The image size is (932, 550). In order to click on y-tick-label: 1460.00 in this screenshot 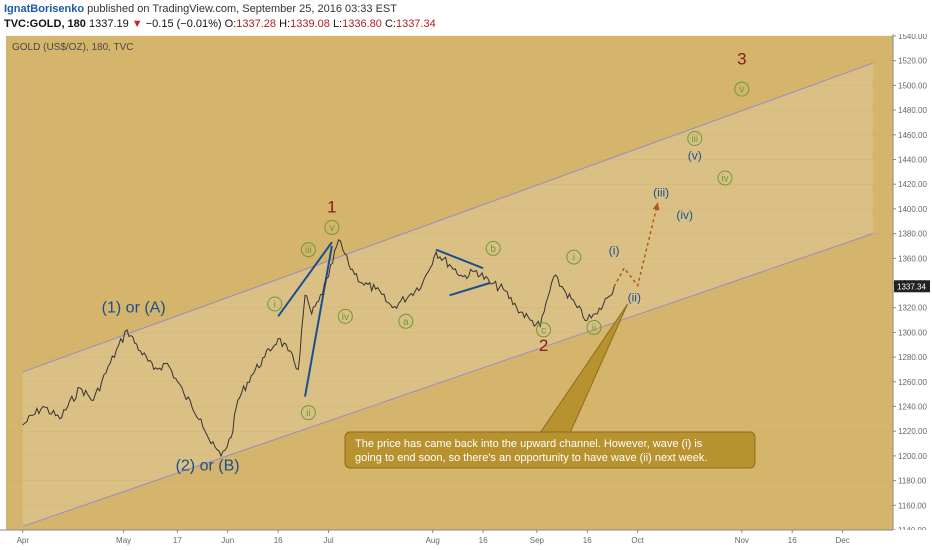, I will do `click(912, 135)`.